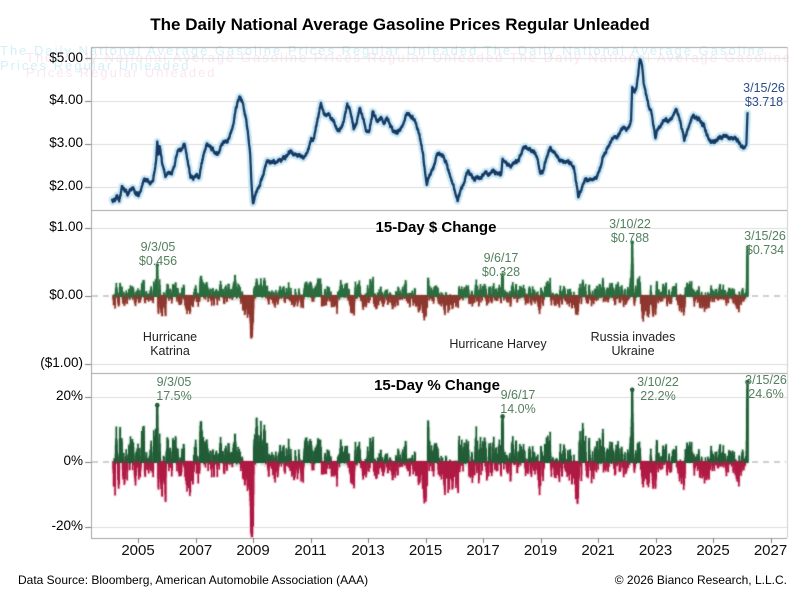 This screenshot has width=800, height=600. I want to click on pct-russia-annotation: 3/10/22 22.2%, so click(658, 389).